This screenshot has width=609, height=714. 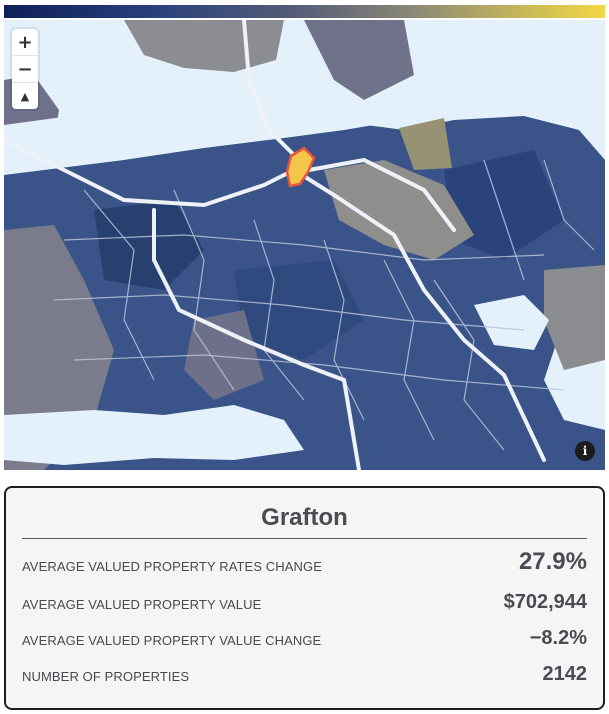 I want to click on stat-row-property-value: Average Valued Property Value $702,944, so click(x=304, y=599).